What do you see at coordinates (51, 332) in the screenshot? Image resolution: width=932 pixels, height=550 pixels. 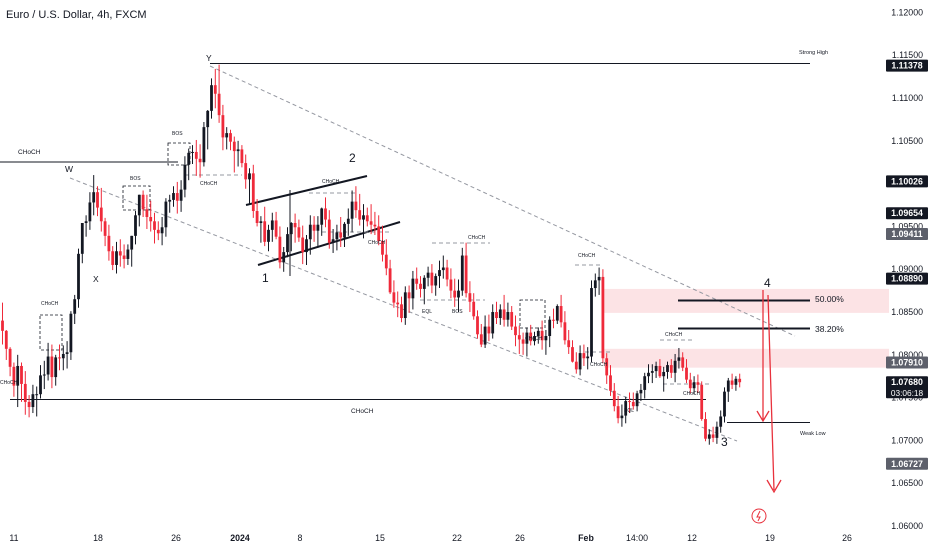 I see `structure-box` at bounding box center [51, 332].